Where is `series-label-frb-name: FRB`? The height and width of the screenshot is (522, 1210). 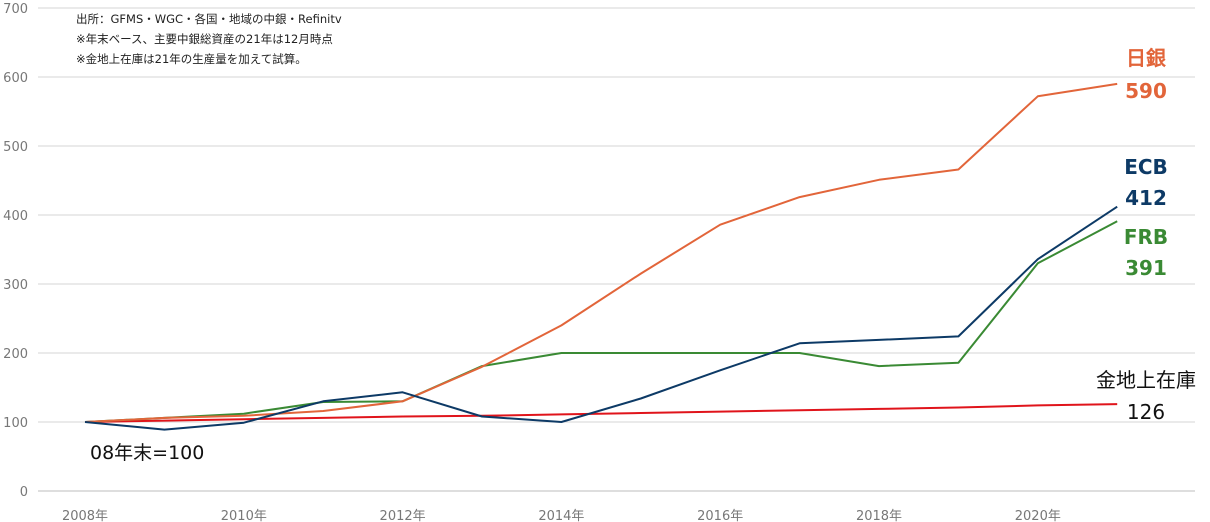 series-label-frb-name: FRB is located at coordinates (1146, 237).